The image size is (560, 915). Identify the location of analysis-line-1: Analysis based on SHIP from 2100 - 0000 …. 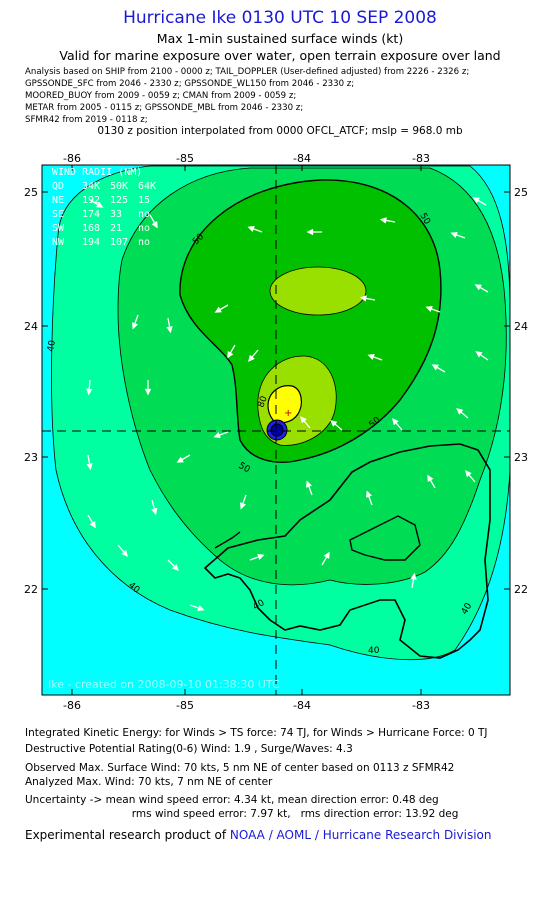
(247, 72).